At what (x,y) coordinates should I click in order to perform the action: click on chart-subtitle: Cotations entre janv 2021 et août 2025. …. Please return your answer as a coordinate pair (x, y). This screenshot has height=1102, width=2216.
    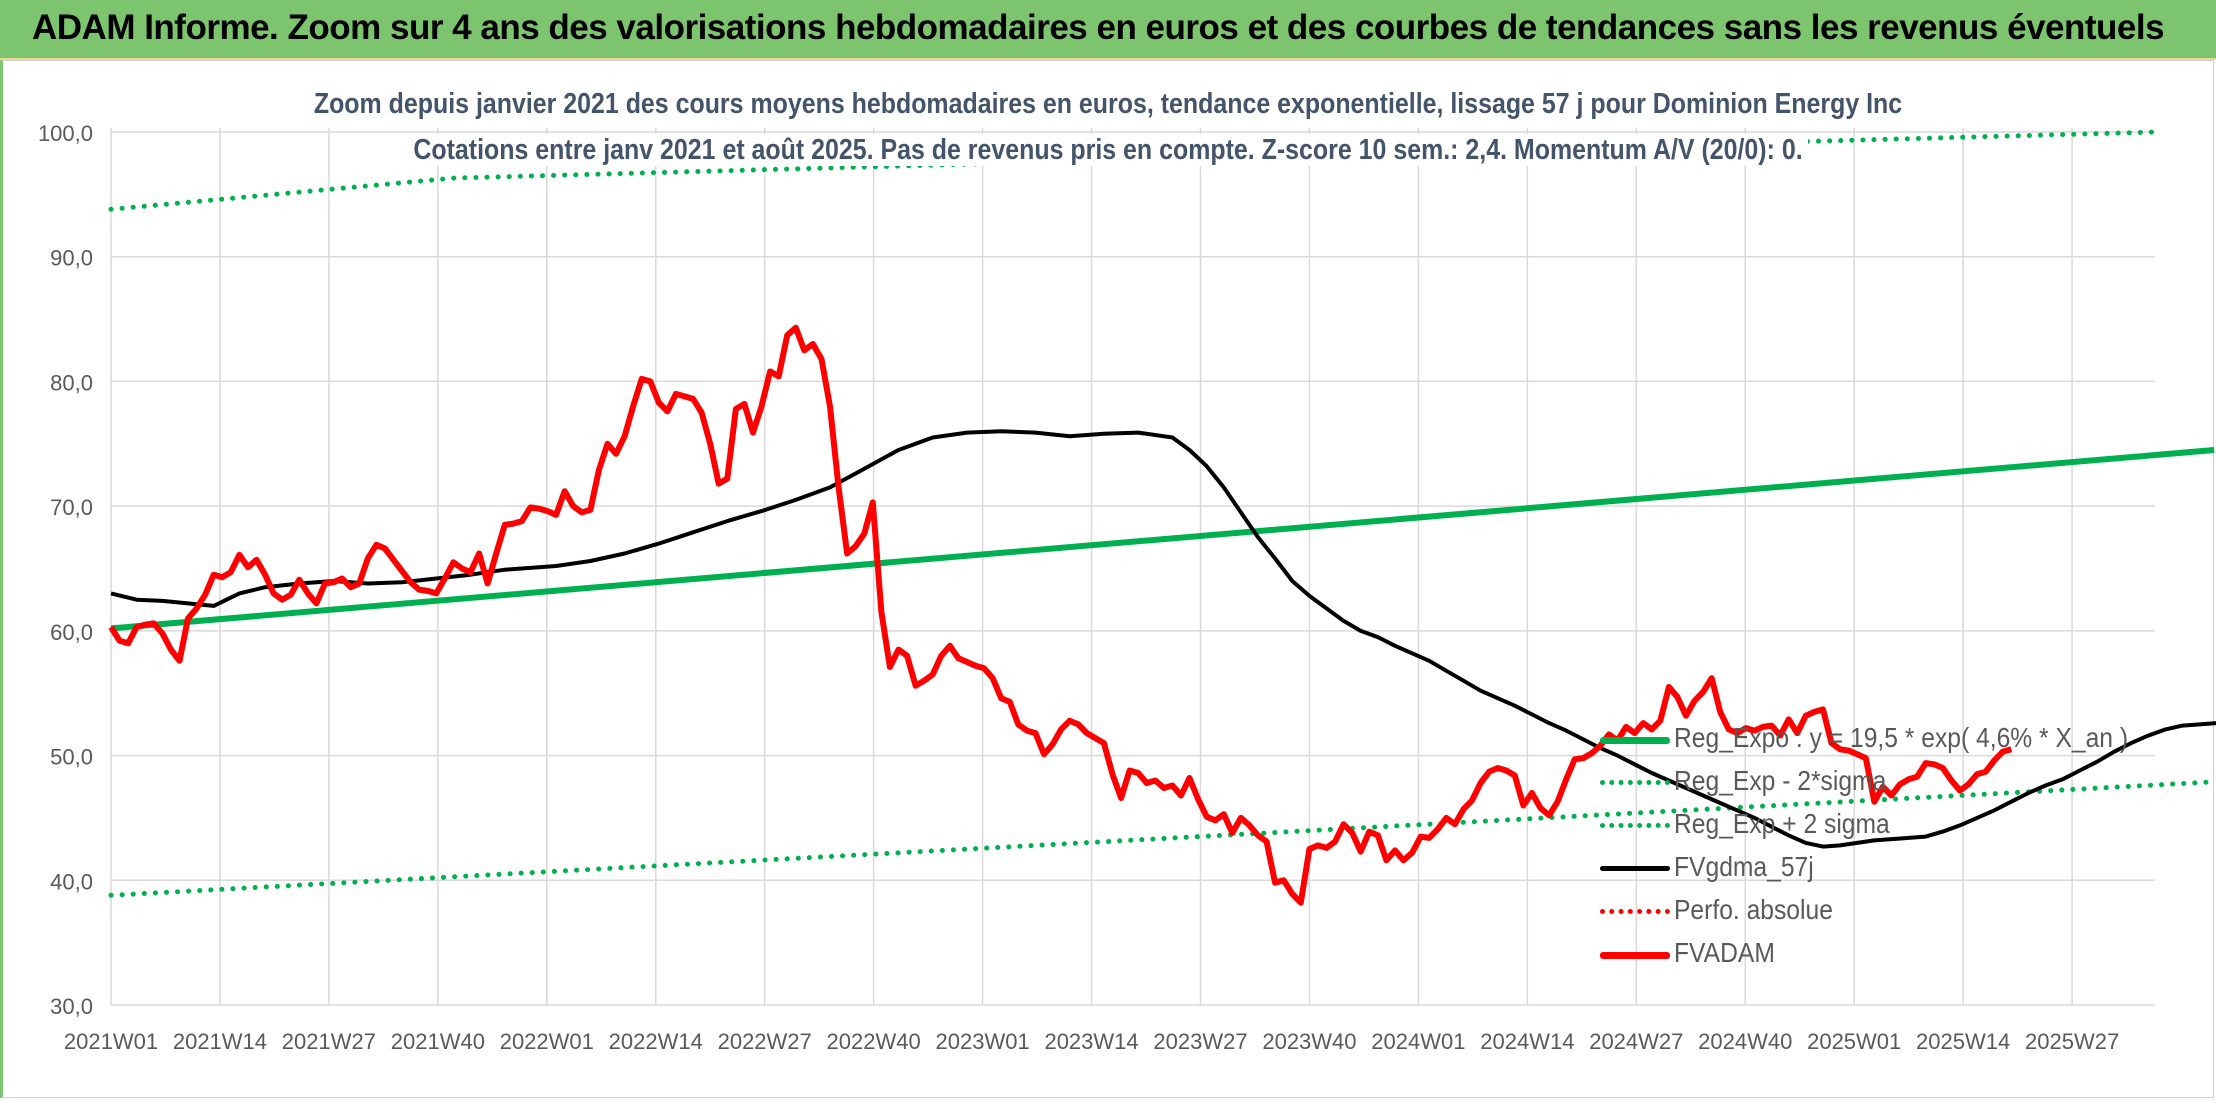
    Looking at the image, I should click on (1108, 150).